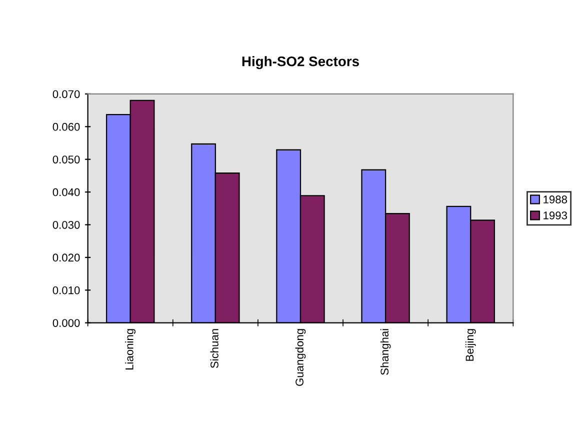 Image resolution: width=574 pixels, height=427 pixels. I want to click on y-tick-label: 0.050, so click(66, 160).